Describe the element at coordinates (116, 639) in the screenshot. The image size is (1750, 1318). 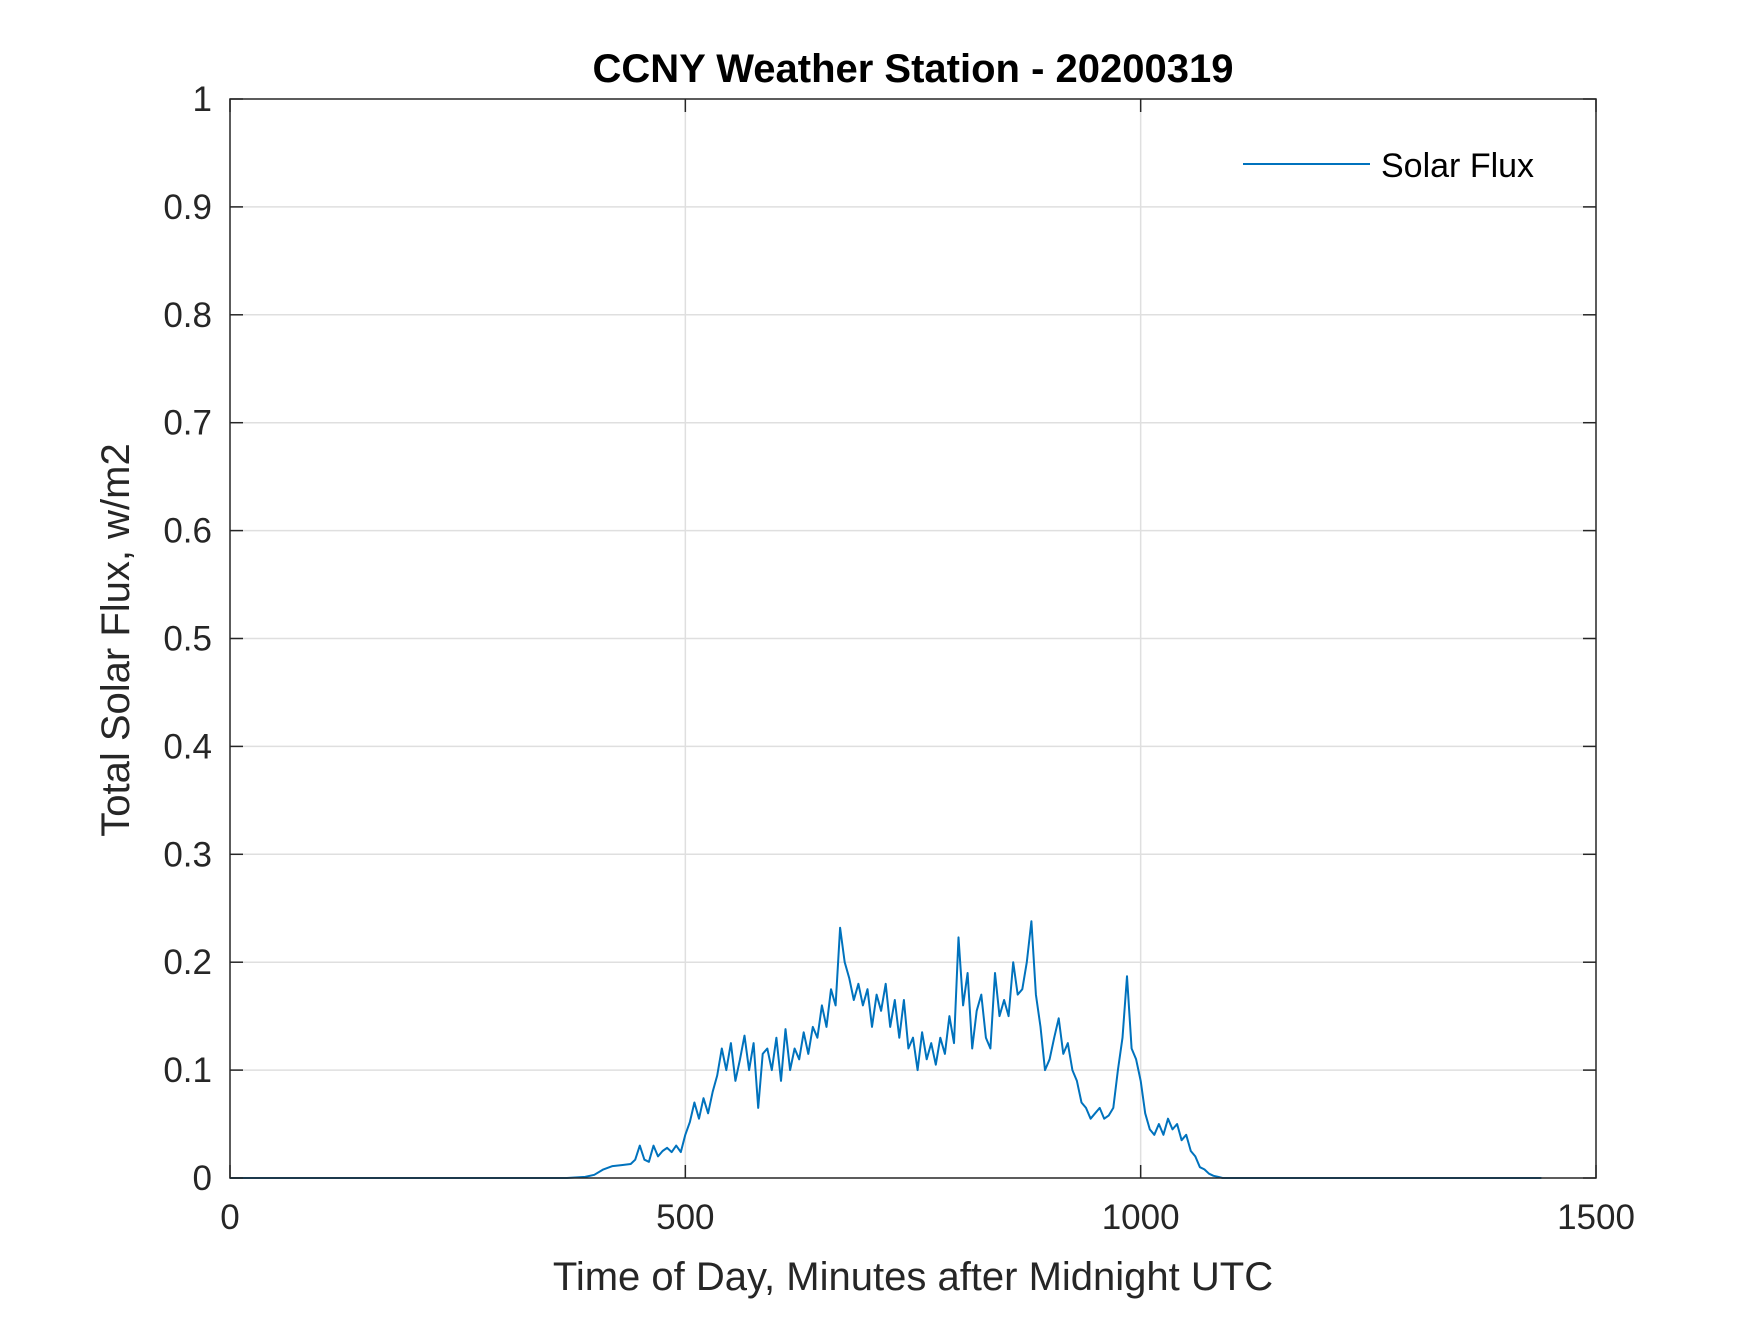
I see `y-axis-label: Total Solar Flux, w/m2` at that location.